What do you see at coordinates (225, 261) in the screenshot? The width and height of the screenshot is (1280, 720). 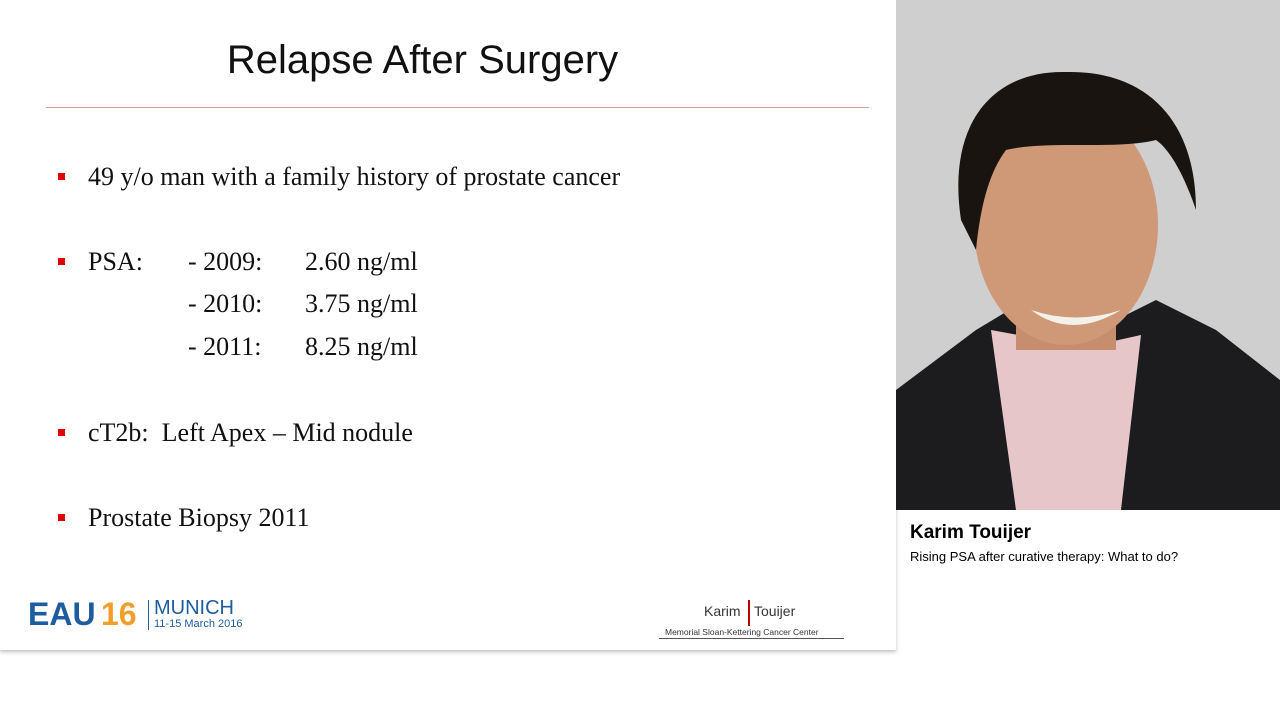 I see `psa-year: - 2009:` at bounding box center [225, 261].